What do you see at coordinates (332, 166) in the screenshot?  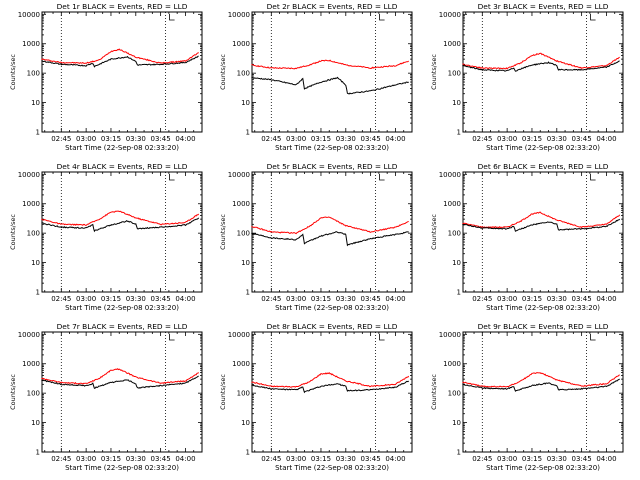 I see `panel-title: Det 5r BLACK = Events, RED = LLD` at bounding box center [332, 166].